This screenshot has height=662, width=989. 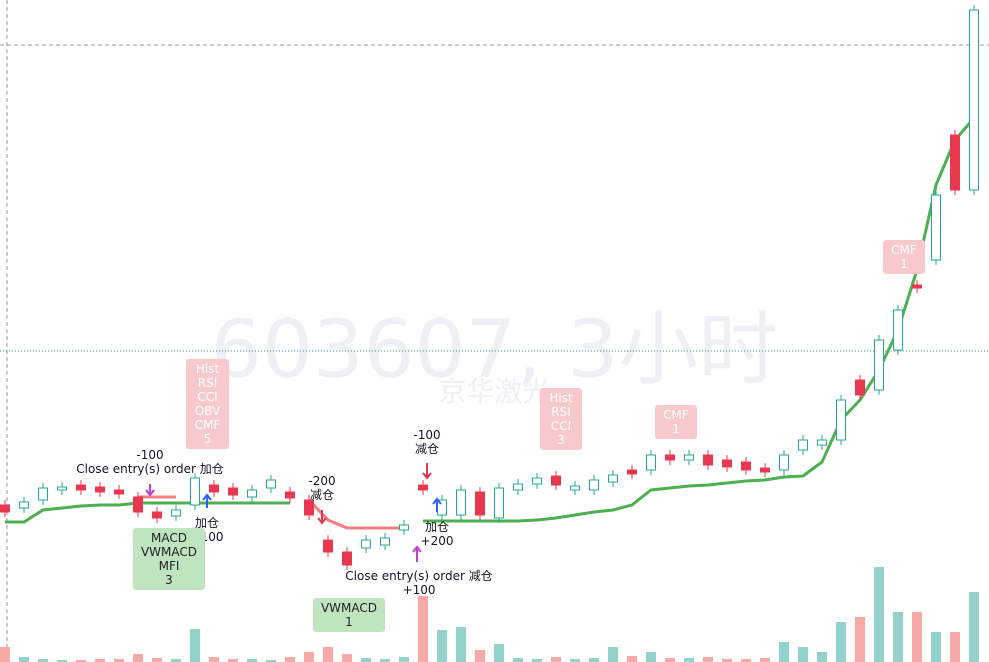 What do you see at coordinates (494, 349) in the screenshot?
I see `watermark-title: 603607, 3小时` at bounding box center [494, 349].